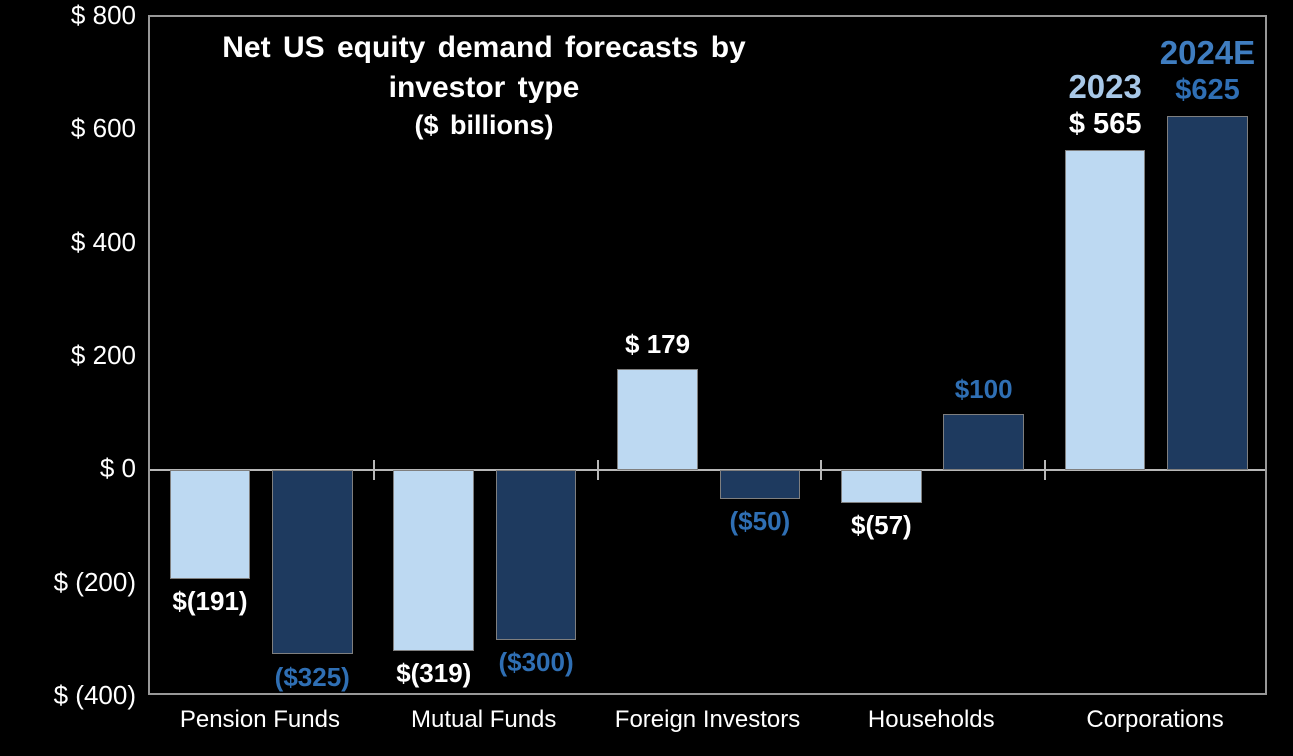 This screenshot has width=1293, height=756. Describe the element at coordinates (707, 719) in the screenshot. I see `category-label-foreign-investors: Foreign Investors` at that location.